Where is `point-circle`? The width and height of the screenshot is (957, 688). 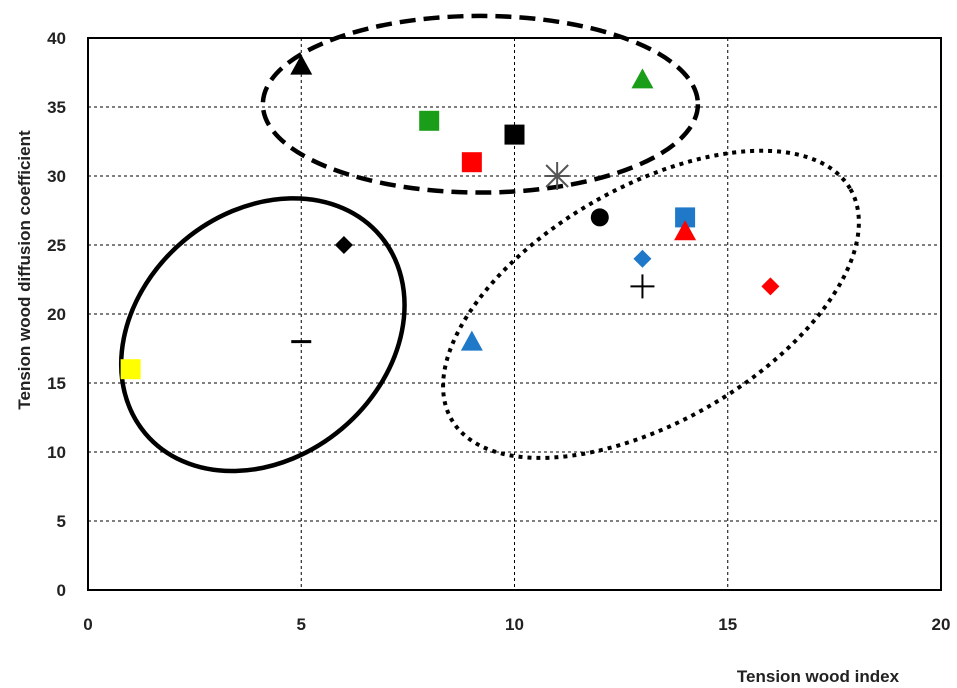
point-circle is located at coordinates (599, 217).